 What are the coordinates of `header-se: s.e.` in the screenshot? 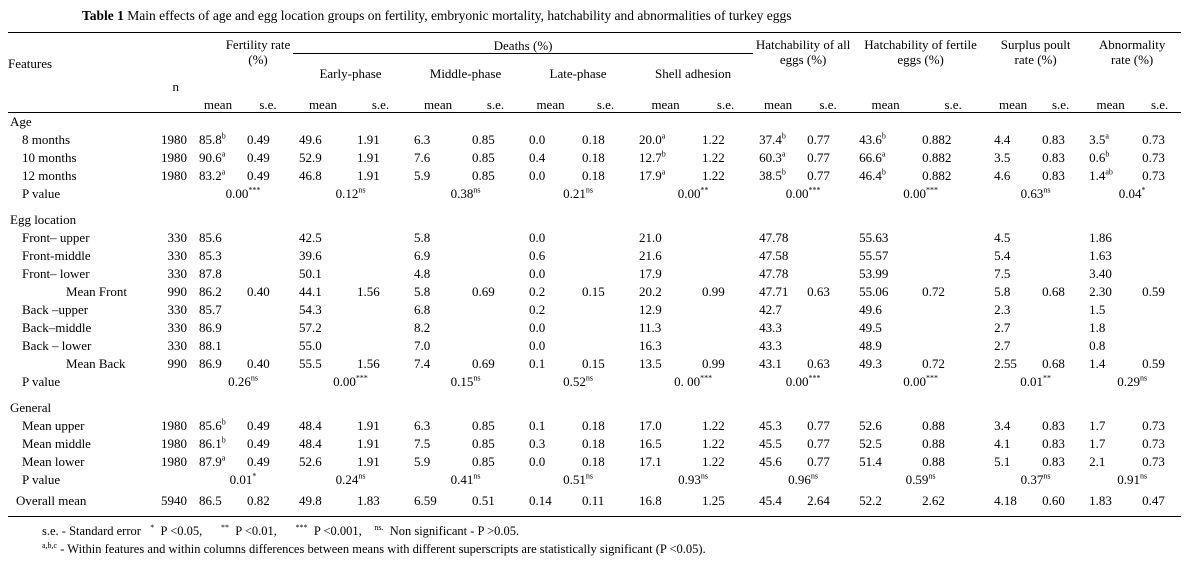 It's located at (953, 103).